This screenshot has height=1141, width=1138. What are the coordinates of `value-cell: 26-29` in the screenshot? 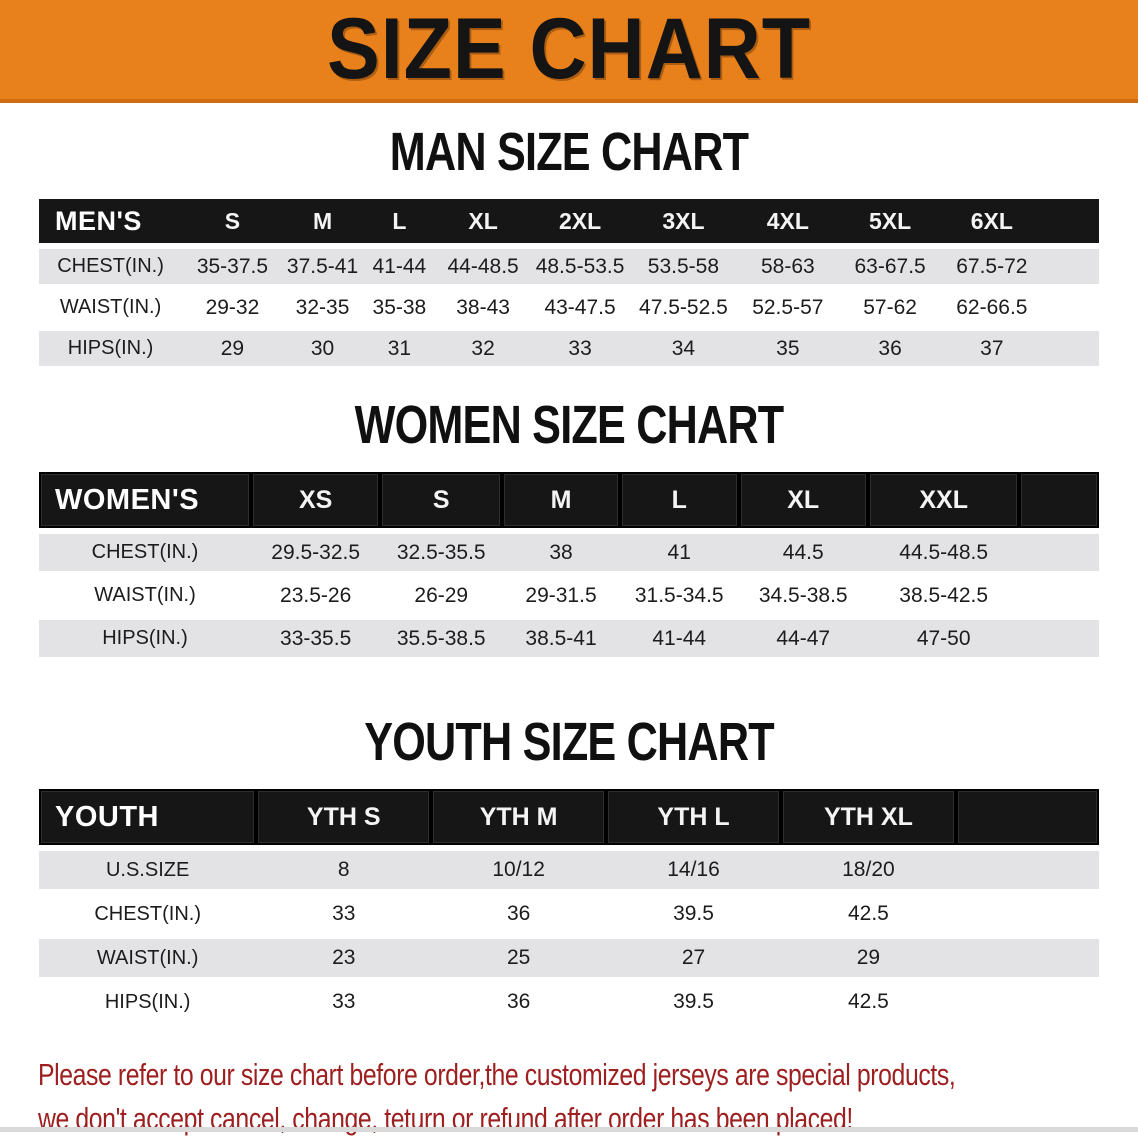 It's located at (441, 595).